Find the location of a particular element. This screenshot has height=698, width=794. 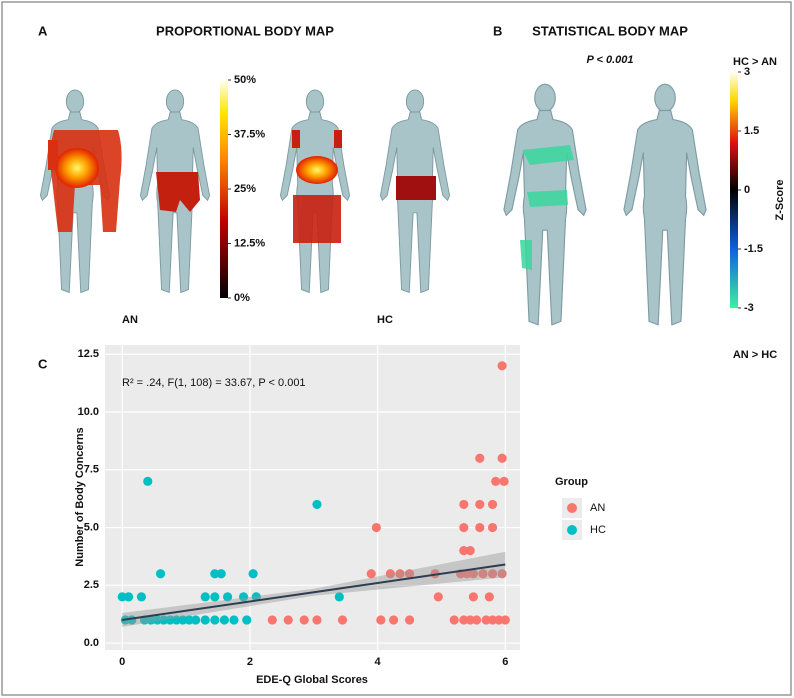

y-tick-label: 2.5 is located at coordinates (91, 585).